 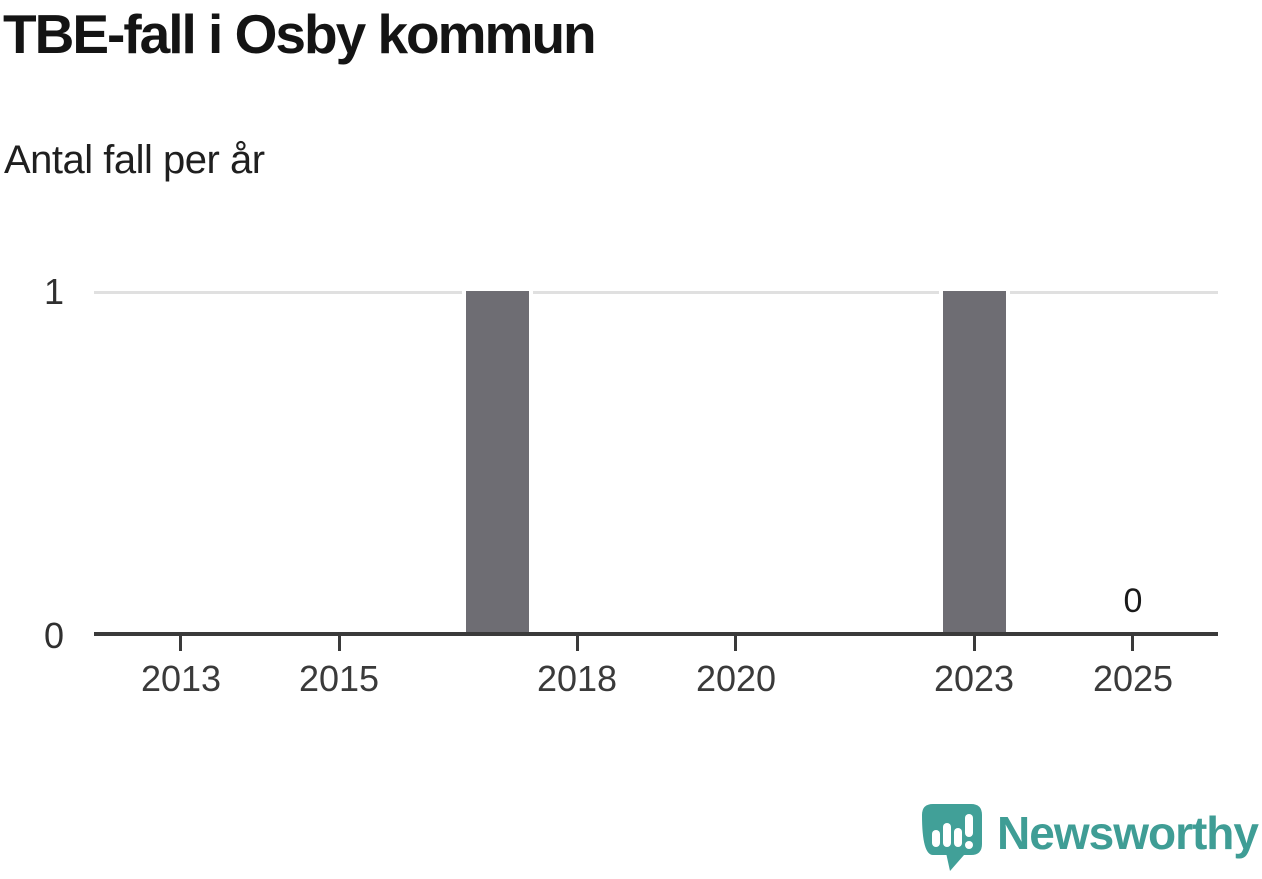 What do you see at coordinates (300, 34) in the screenshot?
I see `chart-title: TBE-fall i Osby kommun` at bounding box center [300, 34].